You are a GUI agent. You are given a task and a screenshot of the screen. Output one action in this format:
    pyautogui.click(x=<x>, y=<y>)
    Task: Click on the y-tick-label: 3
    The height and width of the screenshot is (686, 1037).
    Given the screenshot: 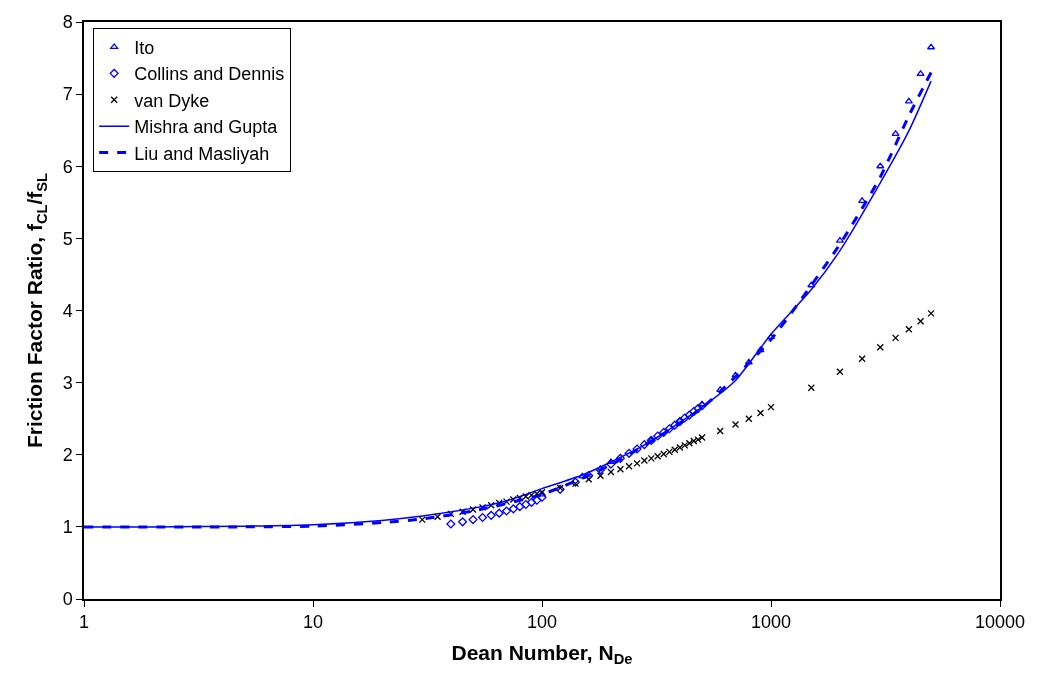 What is the action you would take?
    pyautogui.click(x=67, y=382)
    